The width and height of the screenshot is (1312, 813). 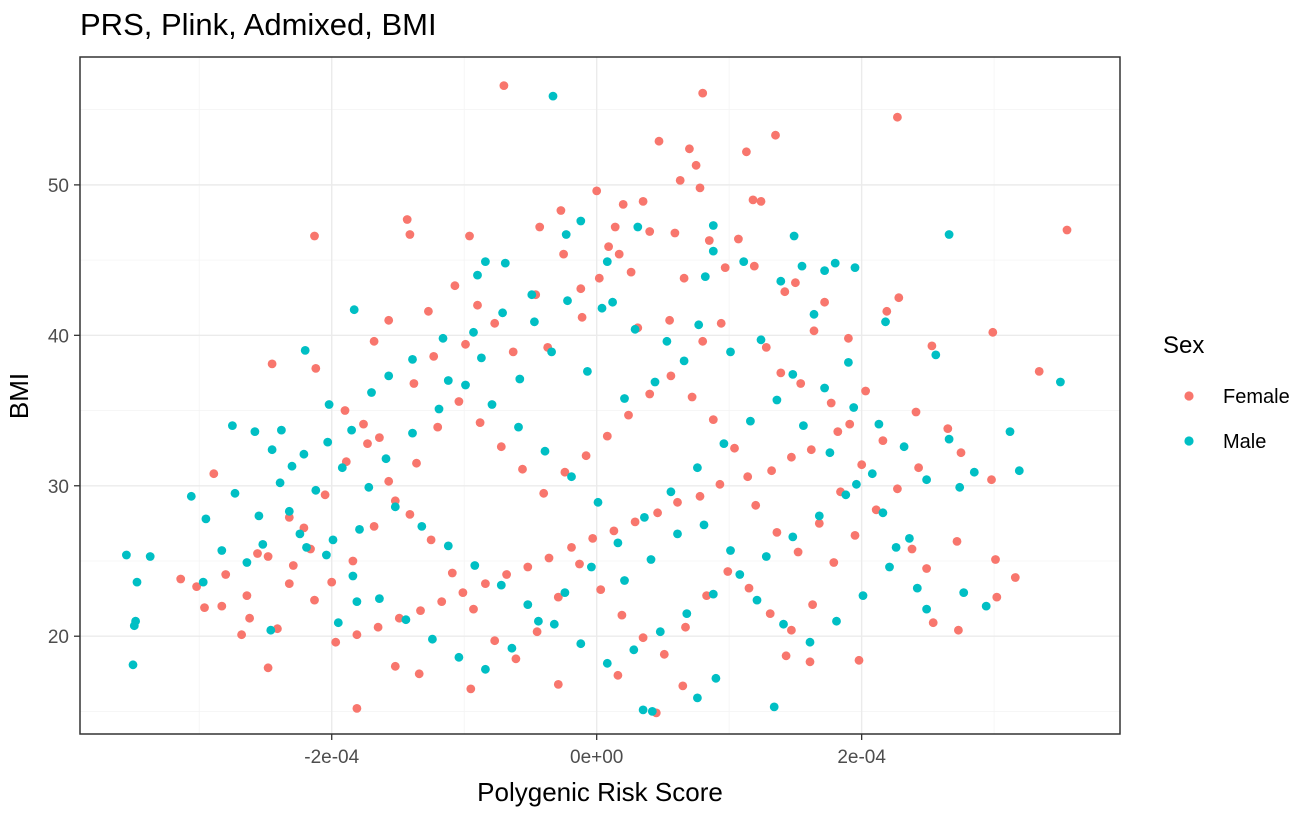 I want to click on x-tick-label: -2e-04, so click(x=331, y=757).